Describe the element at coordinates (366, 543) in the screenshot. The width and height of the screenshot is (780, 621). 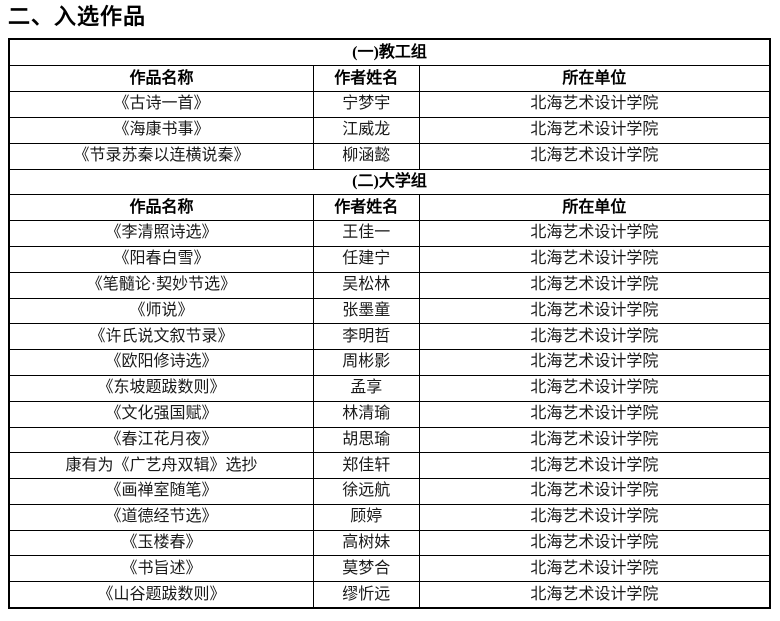
I see `author-cell: 高树妹` at that location.